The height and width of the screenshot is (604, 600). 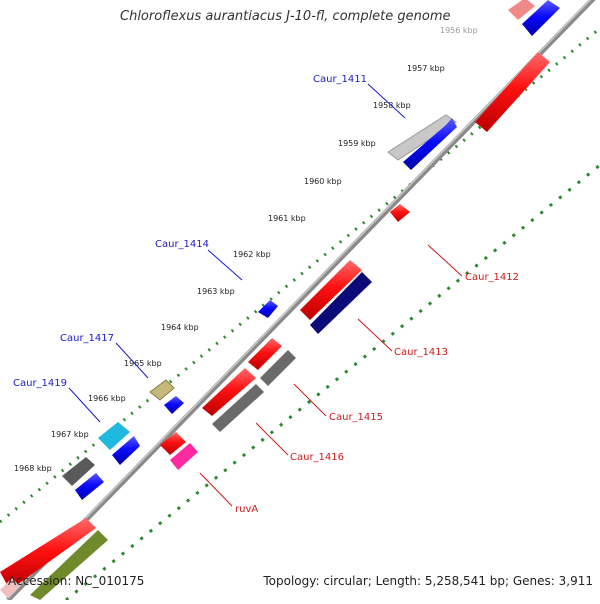 What do you see at coordinates (356, 417) in the screenshot?
I see `gene-label-caur-1415: Caur_1415` at bounding box center [356, 417].